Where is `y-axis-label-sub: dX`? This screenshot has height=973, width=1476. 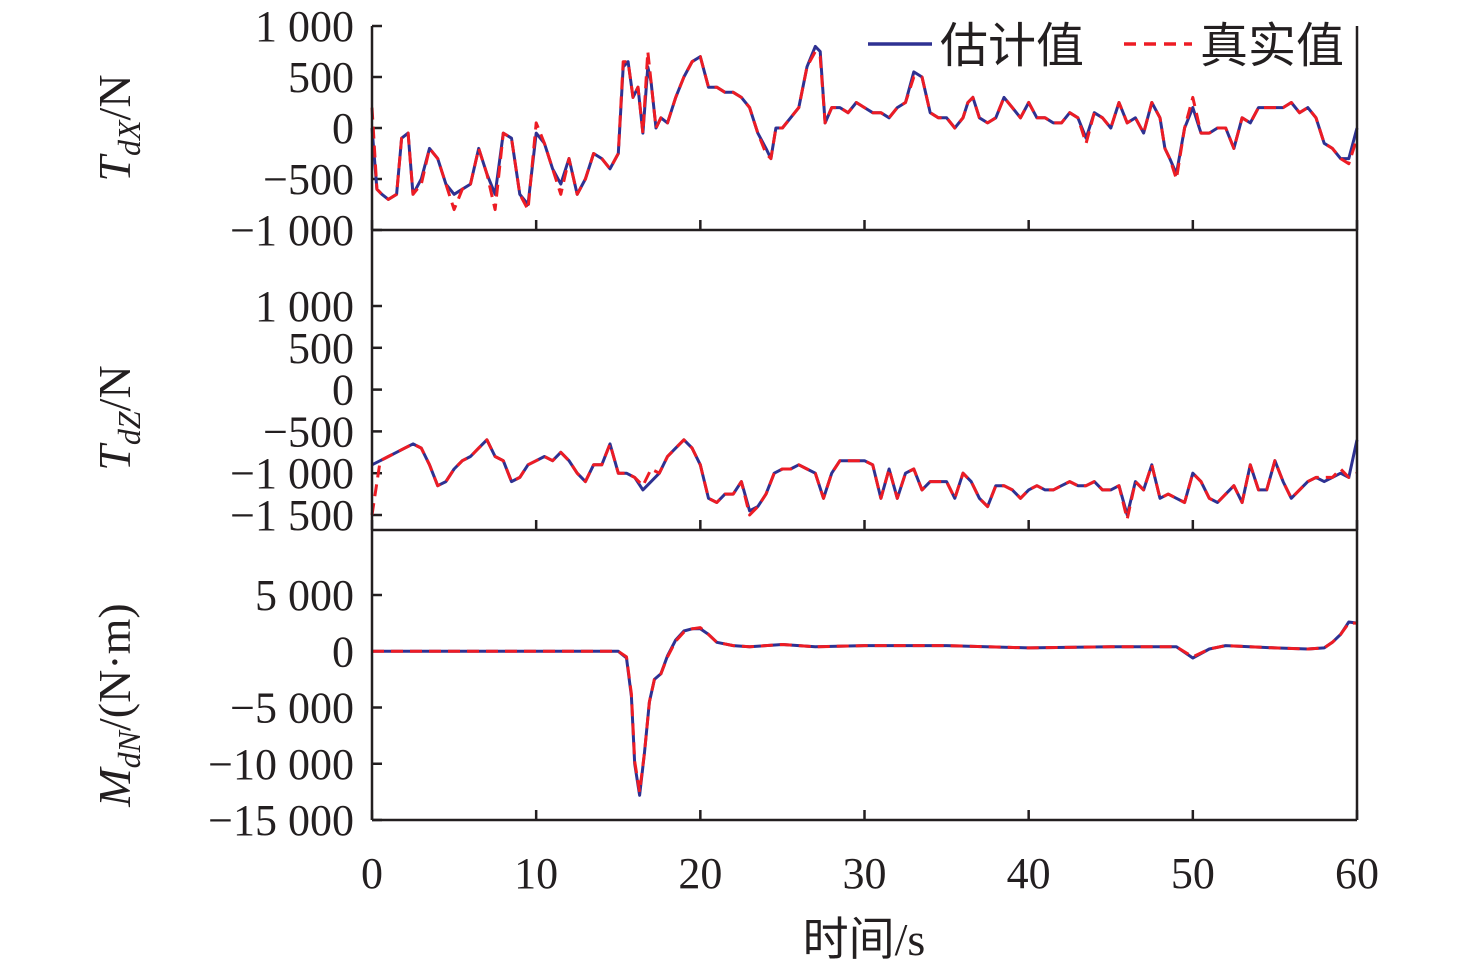 y-axis-label-sub: dX is located at coordinates (129, 137).